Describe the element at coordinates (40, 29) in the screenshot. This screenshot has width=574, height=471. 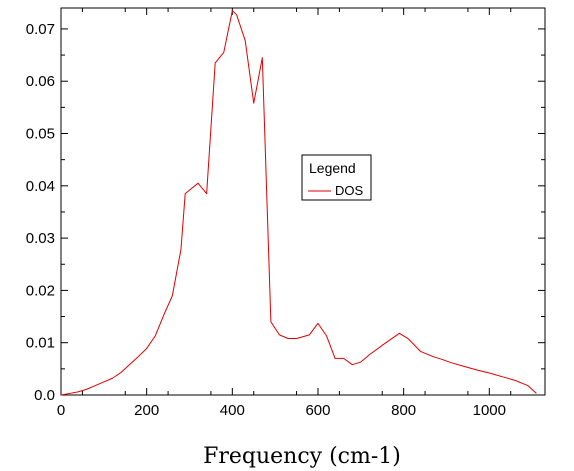
I see `y-tick-label: 0.07` at that location.